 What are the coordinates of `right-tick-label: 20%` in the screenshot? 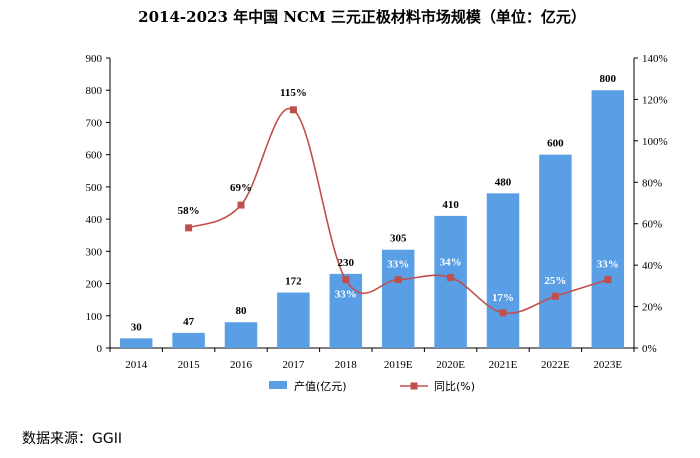 It's located at (652, 308).